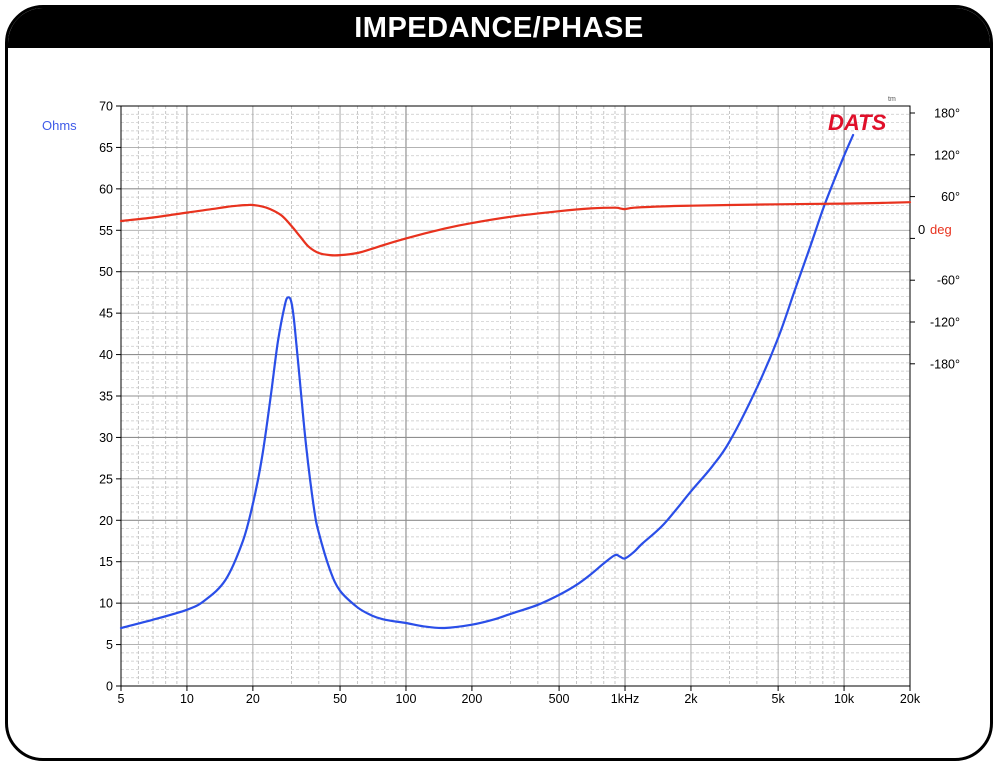 Image resolution: width=1000 pixels, height=768 pixels. Describe the element at coordinates (106, 231) in the screenshot. I see `left-tick-label: 55` at that location.